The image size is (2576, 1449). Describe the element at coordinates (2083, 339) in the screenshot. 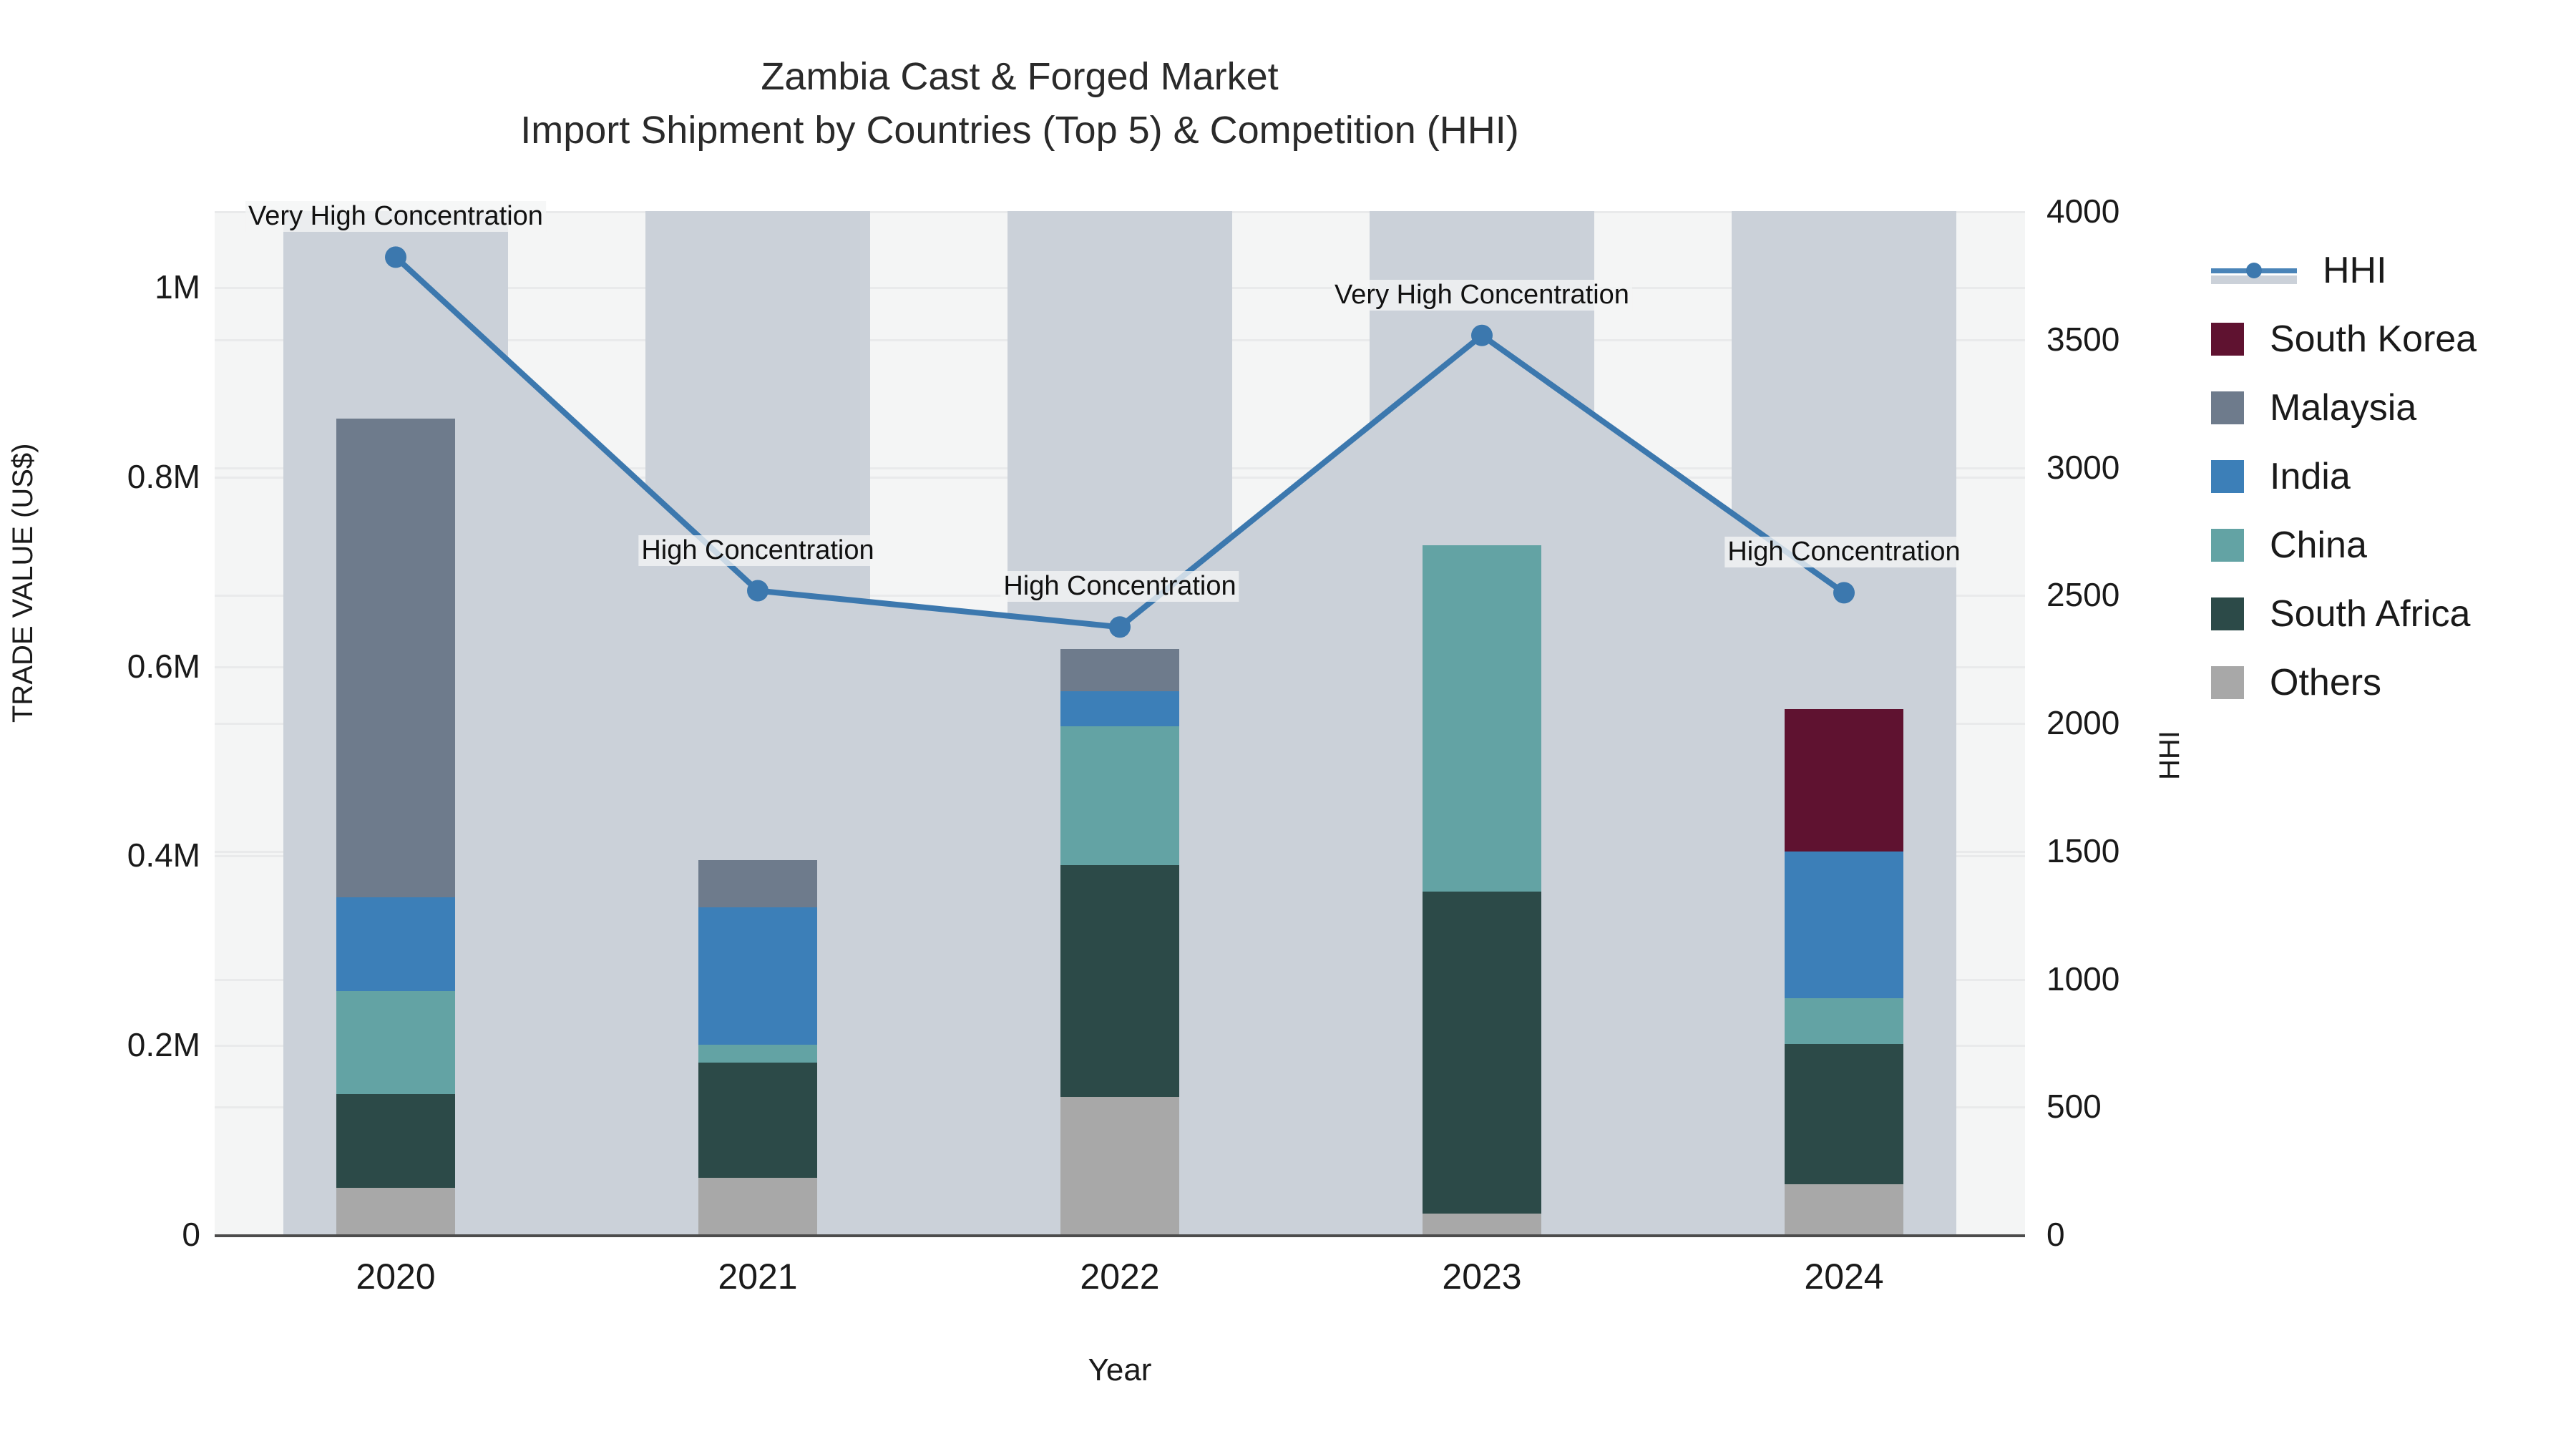

I see `y-axis-right-tick: 3500` at that location.